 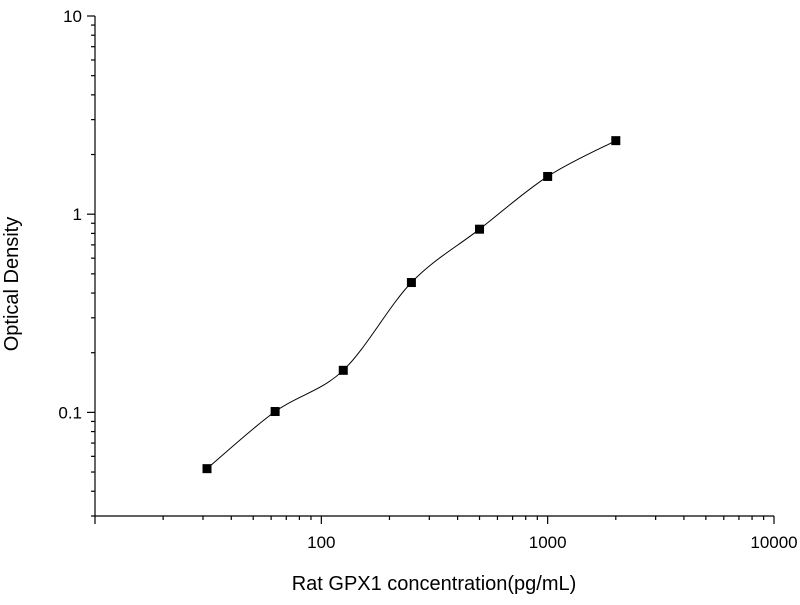 What do you see at coordinates (321, 542) in the screenshot?
I see `x-tick-label: 100` at bounding box center [321, 542].